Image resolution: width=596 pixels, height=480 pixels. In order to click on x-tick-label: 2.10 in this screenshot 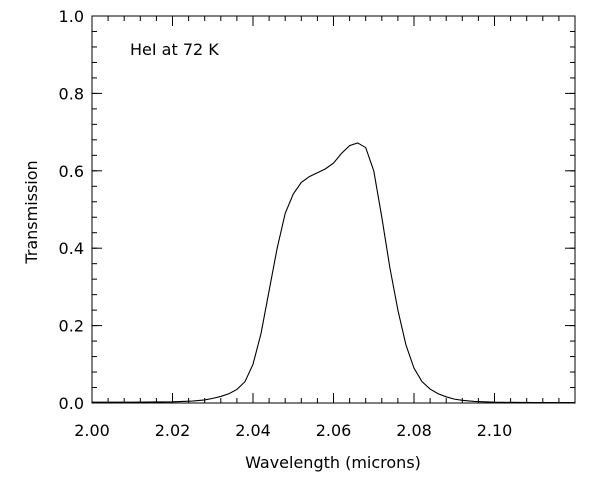, I will do `click(495, 430)`.